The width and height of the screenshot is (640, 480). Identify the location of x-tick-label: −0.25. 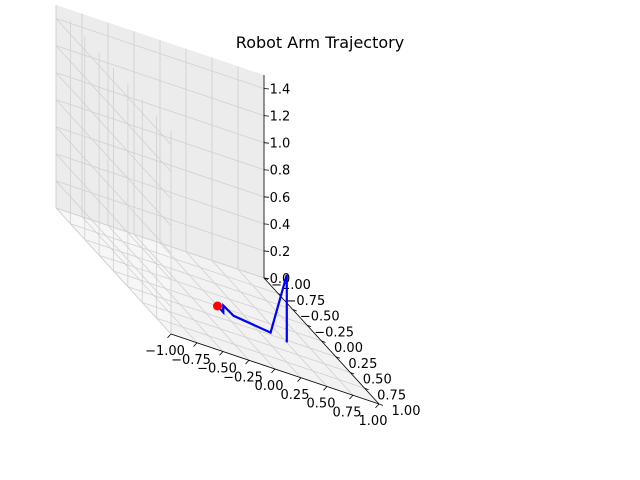
(243, 377).